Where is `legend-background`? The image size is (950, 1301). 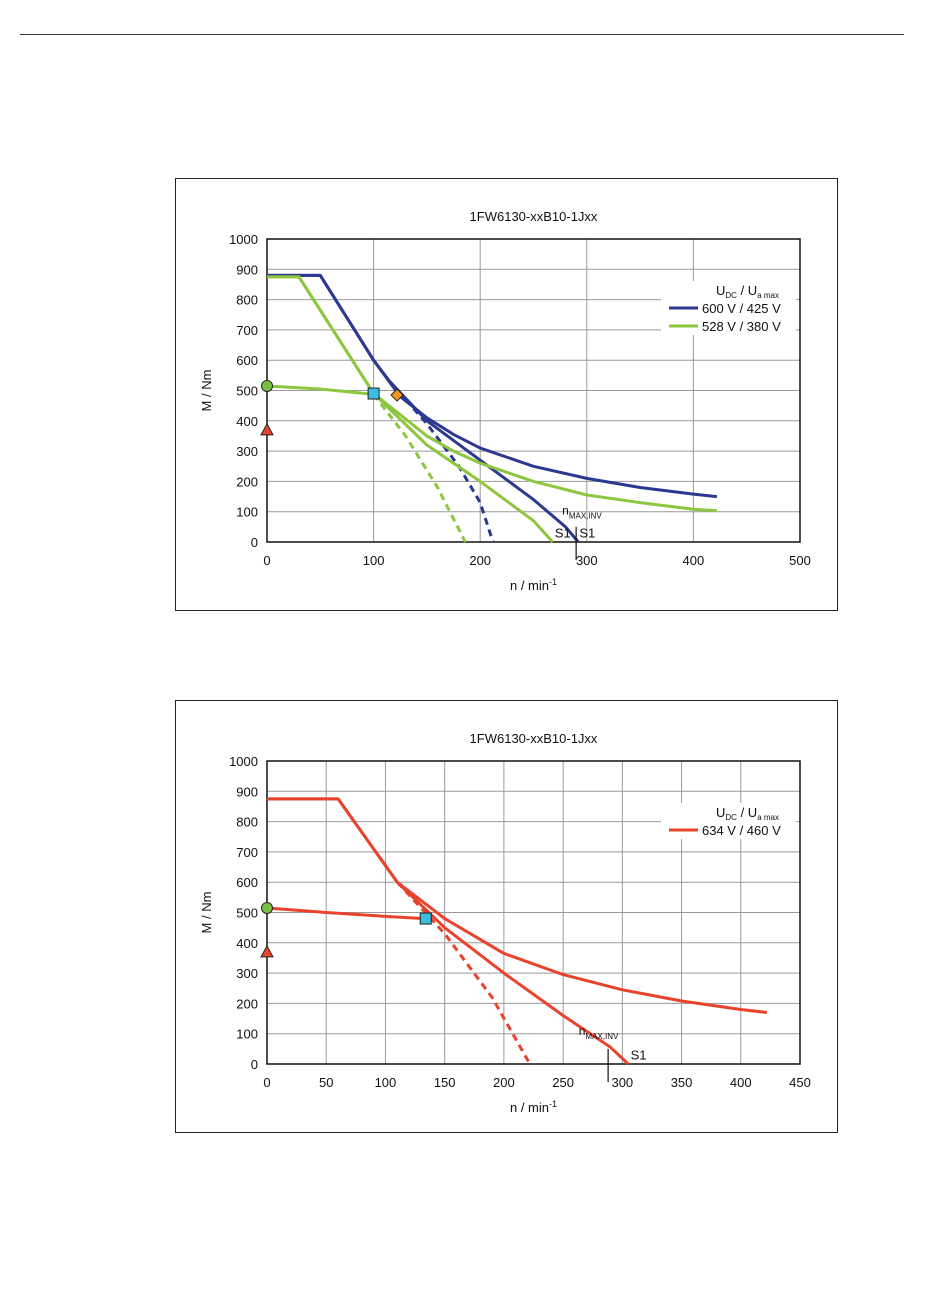 legend-background is located at coordinates (728, 821).